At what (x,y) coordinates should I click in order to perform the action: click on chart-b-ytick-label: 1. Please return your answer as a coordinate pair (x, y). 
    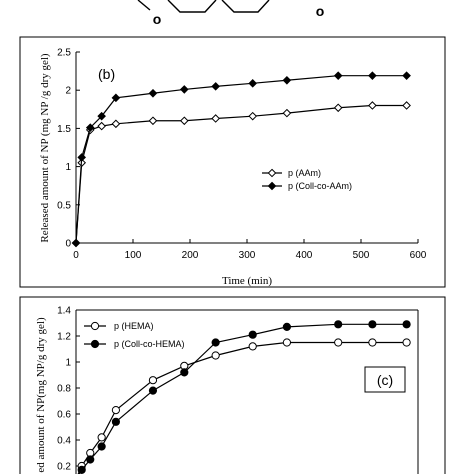
    Looking at the image, I should click on (68, 167).